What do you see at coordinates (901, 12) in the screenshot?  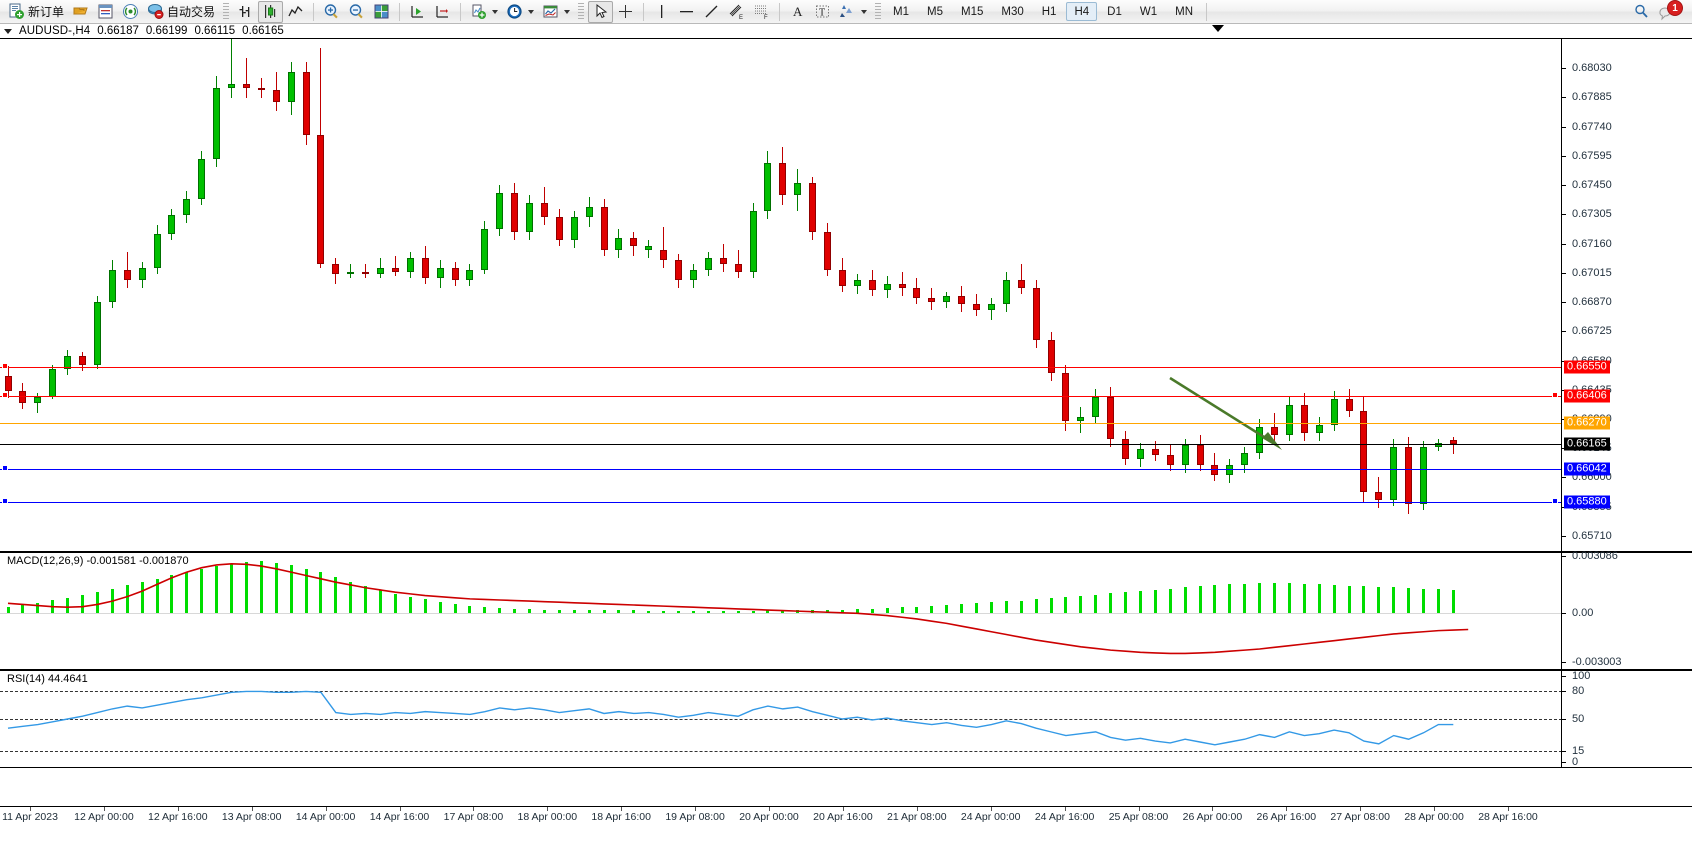 I see `timeframe-m1-button: M1` at bounding box center [901, 12].